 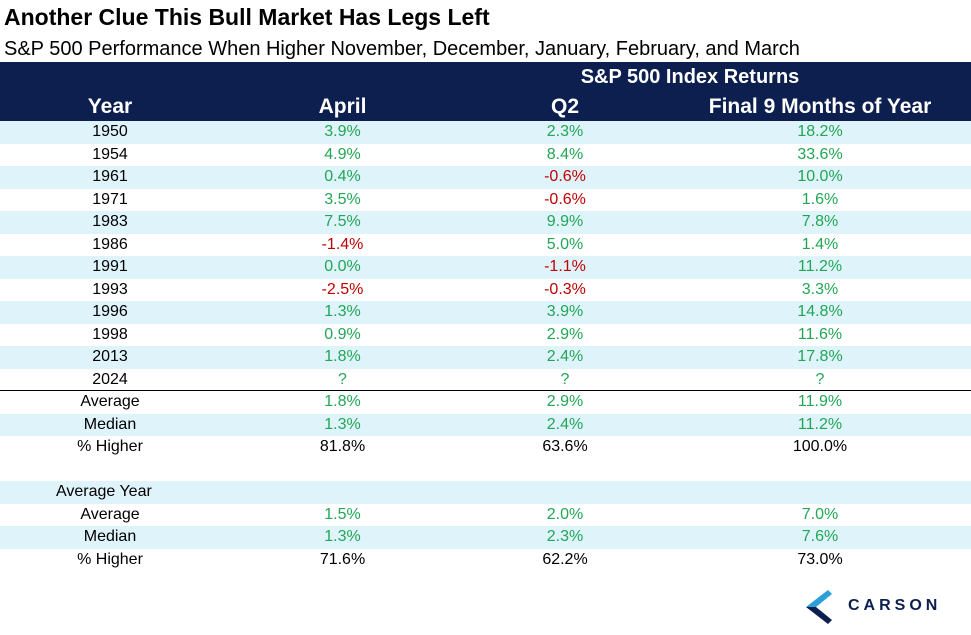 I want to click on row-label: 1996, so click(x=110, y=311).